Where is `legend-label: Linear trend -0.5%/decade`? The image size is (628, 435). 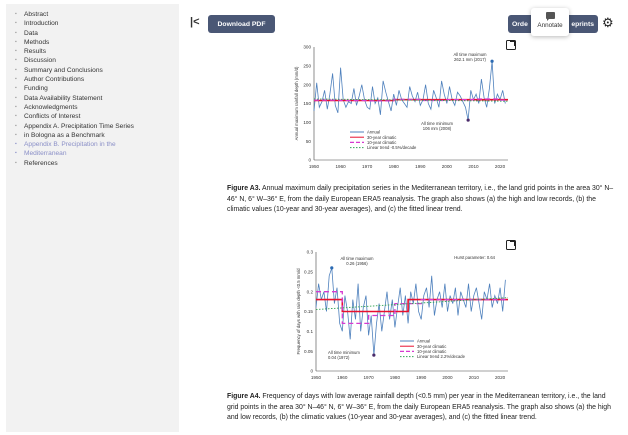
legend-label: Linear trend -0.5%/decade is located at coordinates (392, 147).